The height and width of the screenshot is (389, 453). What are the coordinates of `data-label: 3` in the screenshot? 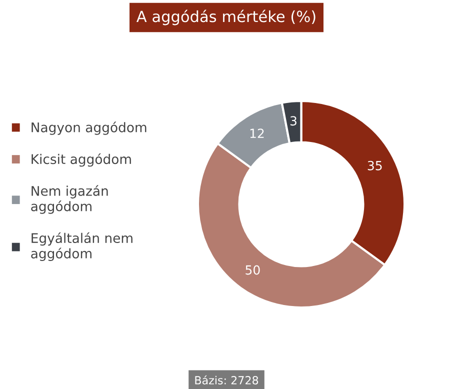 It's located at (293, 121).